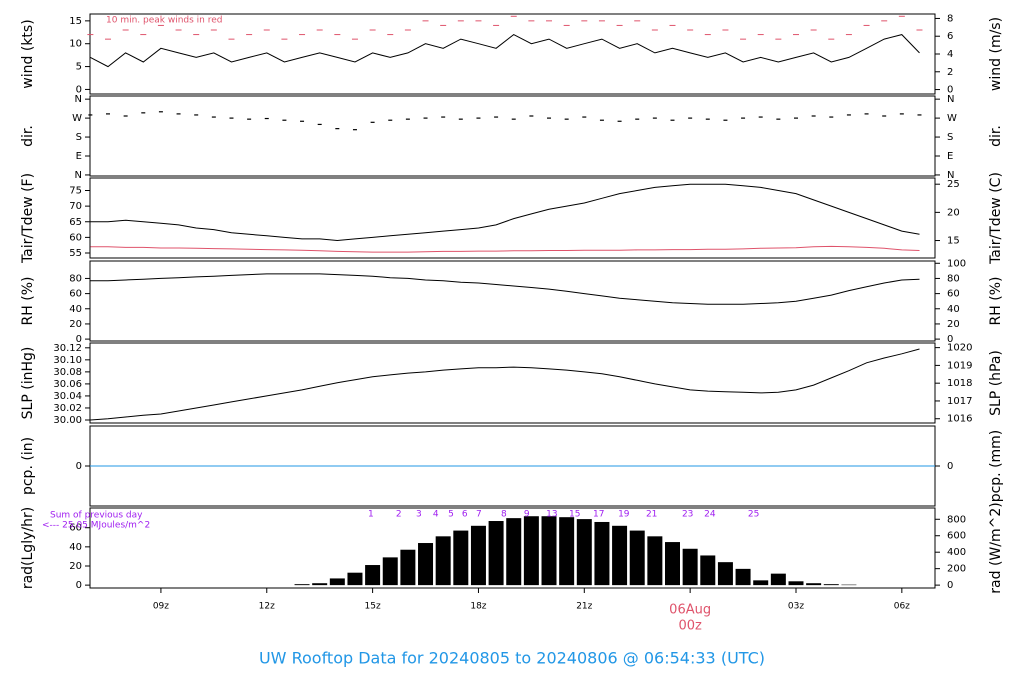  What do you see at coordinates (79, 156) in the screenshot?
I see `y-tick-label: E` at bounding box center [79, 156].